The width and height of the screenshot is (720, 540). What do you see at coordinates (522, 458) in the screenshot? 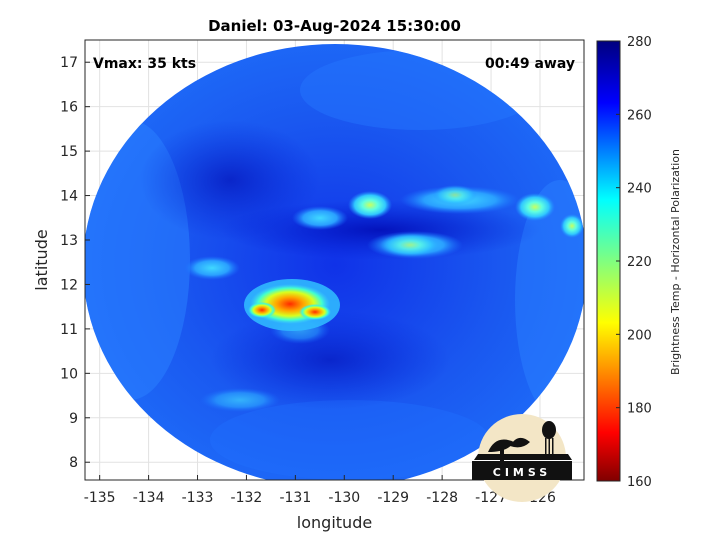
I see `cimss-logo: CIMSS` at bounding box center [522, 458].